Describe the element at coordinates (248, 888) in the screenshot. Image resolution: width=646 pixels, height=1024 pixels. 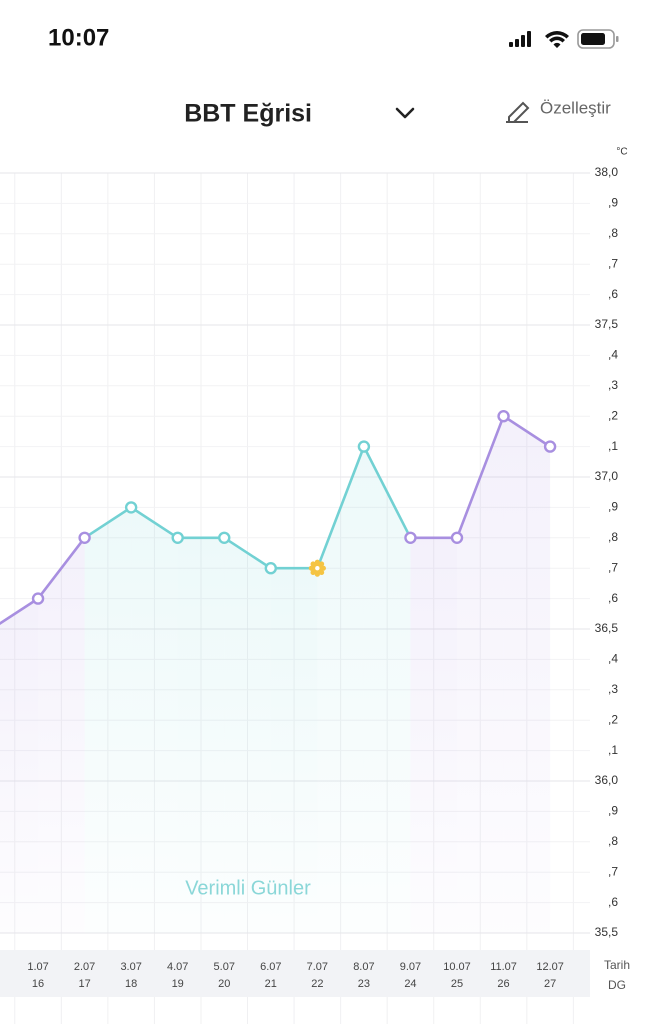
I see `fertile-days-label: Verimli Günler` at that location.